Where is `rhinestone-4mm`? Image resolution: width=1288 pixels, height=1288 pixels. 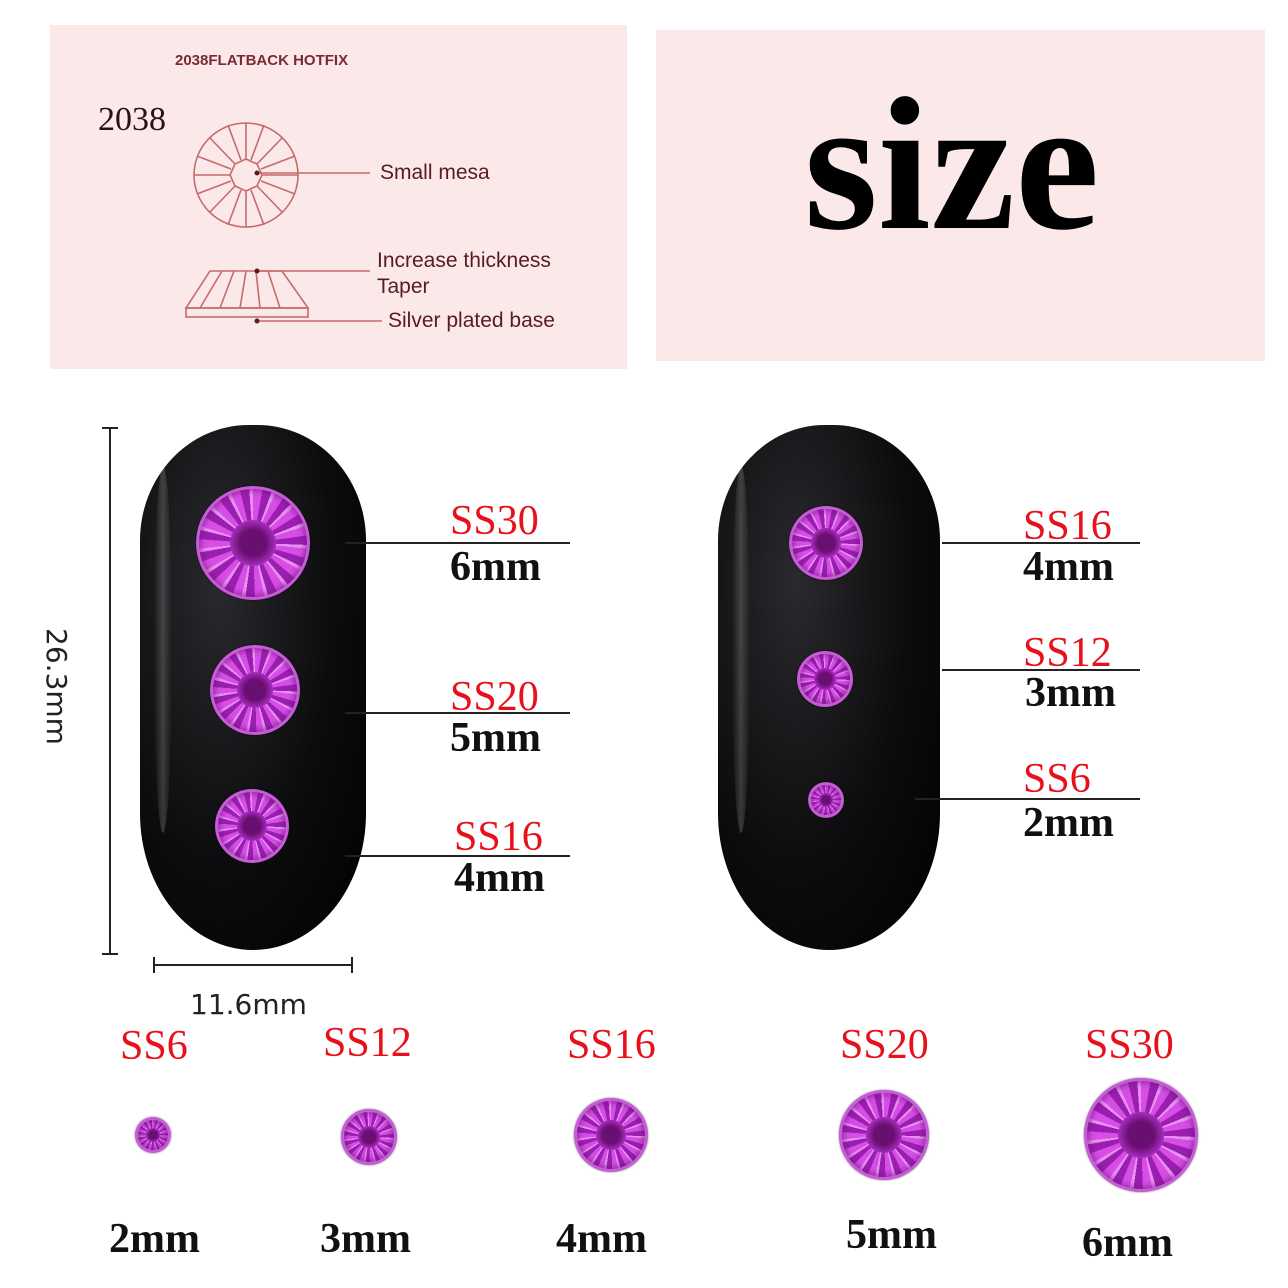 rhinestone-4mm is located at coordinates (611, 1135).